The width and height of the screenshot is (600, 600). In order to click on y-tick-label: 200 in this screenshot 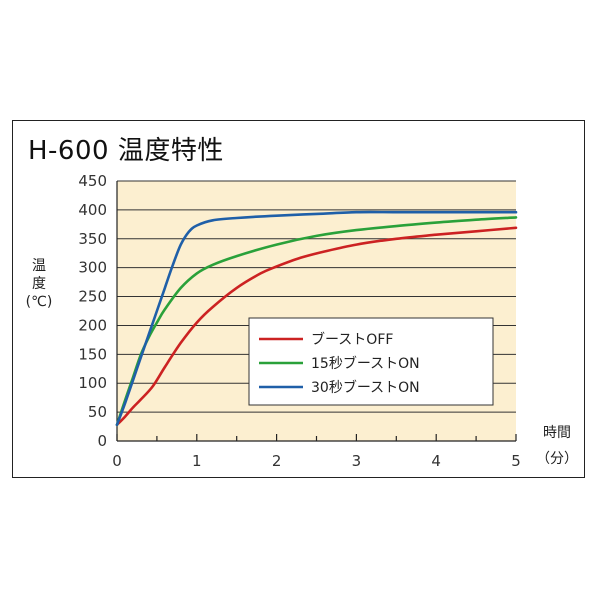, I will do `click(92, 325)`.